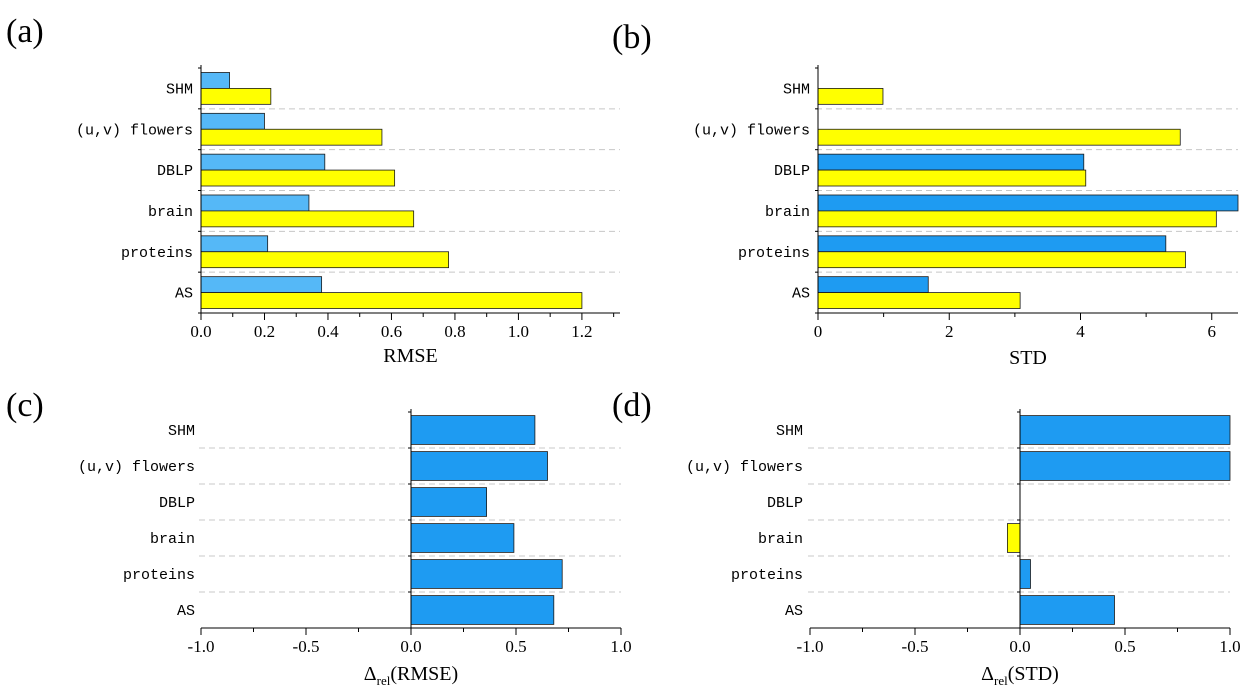  I want to click on x-tick-label: 6, so click(1212, 331).